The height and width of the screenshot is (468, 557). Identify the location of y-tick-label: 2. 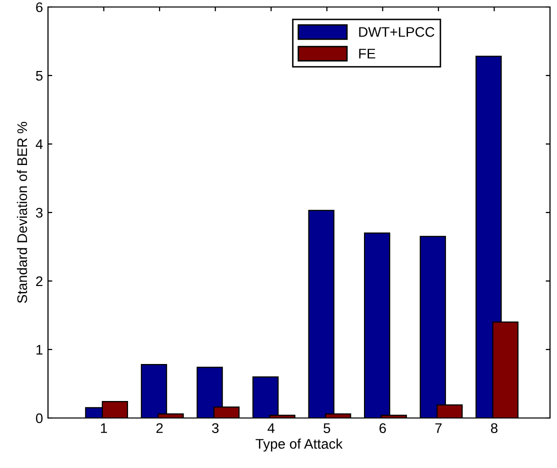
(39, 281).